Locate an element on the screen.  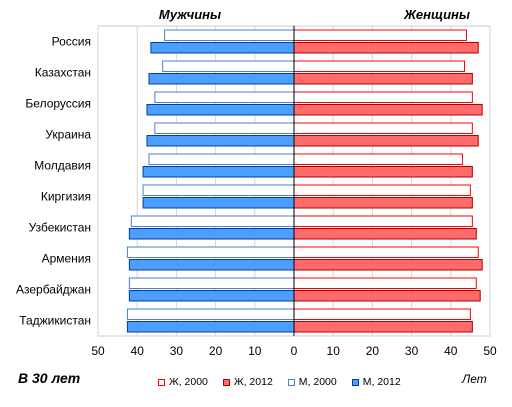
x-tick-labels: 50 40 30 20 10 0 10 20 30 40 50 is located at coordinates (294, 351).